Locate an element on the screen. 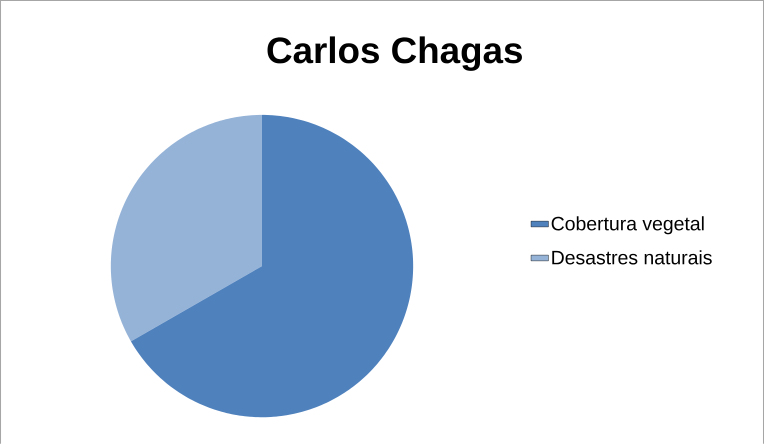 This screenshot has width=764, height=444. legend-label: Desastres naturais is located at coordinates (632, 257).